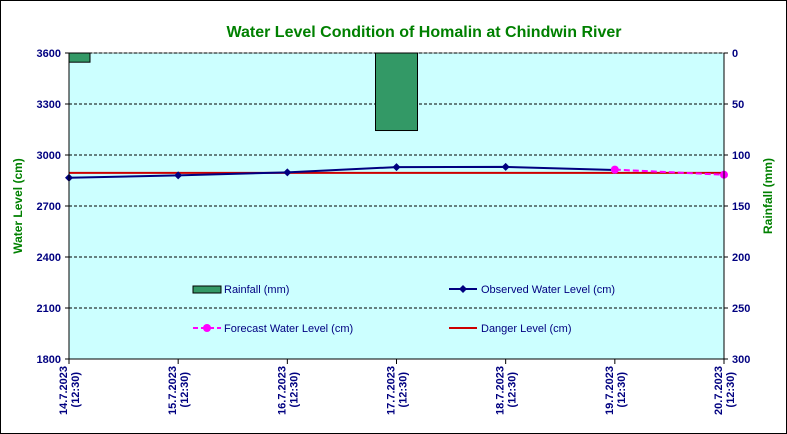 The height and width of the screenshot is (434, 787). Describe the element at coordinates (173, 390) in the screenshot. I see `x-tick-date-label: 15.7.2023` at that location.